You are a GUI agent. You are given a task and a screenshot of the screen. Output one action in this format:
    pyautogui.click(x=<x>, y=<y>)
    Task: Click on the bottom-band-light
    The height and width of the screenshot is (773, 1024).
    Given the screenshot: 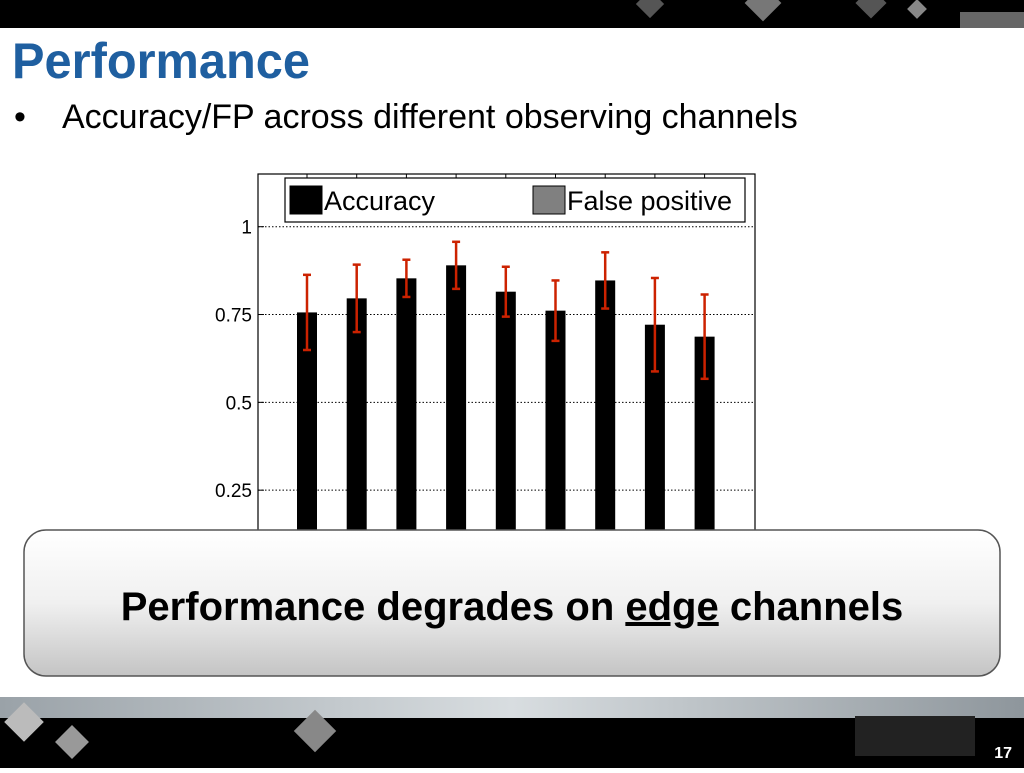 What is the action you would take?
    pyautogui.click(x=512, y=708)
    